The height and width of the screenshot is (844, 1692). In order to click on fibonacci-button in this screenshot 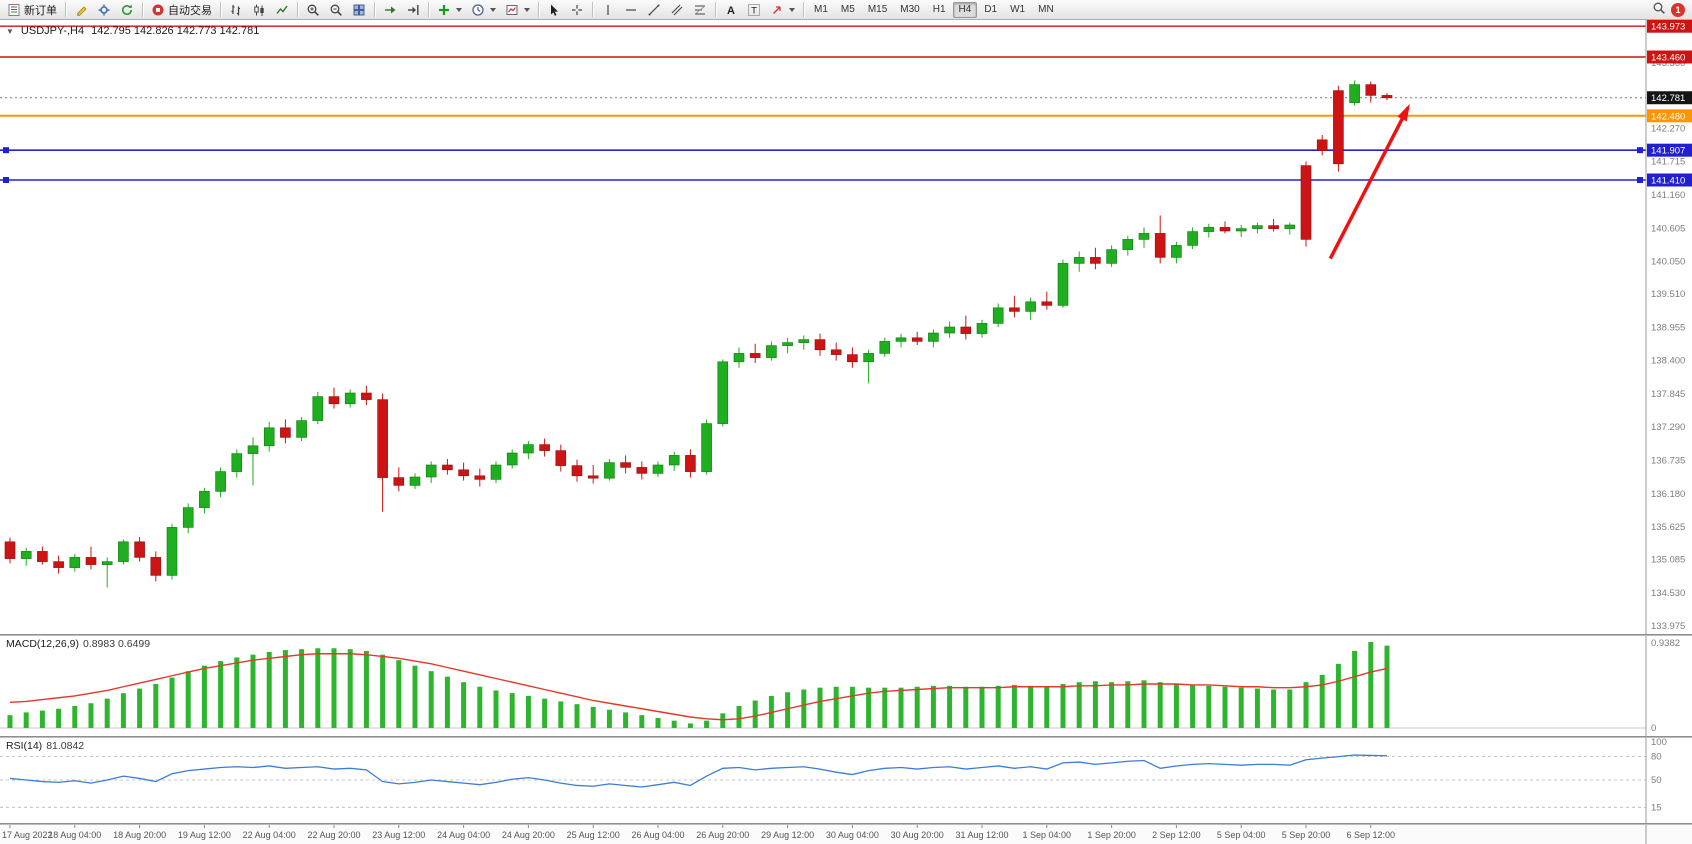, I will do `click(700, 10)`.